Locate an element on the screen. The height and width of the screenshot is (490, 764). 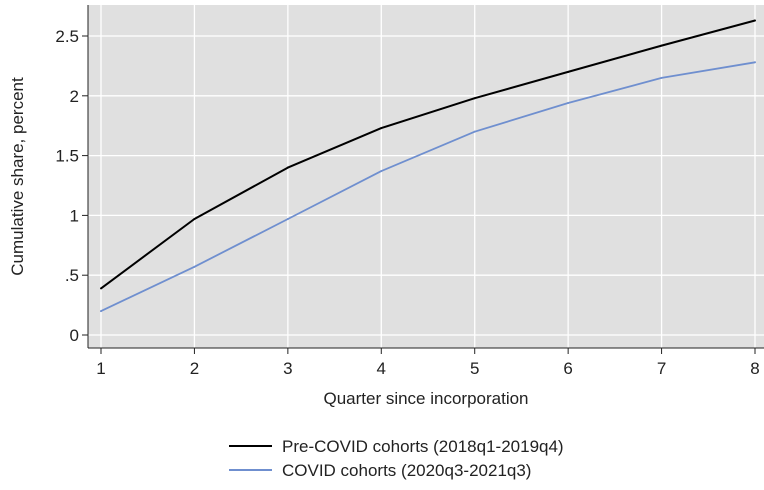
y-tick-label: 0 is located at coordinates (74, 335).